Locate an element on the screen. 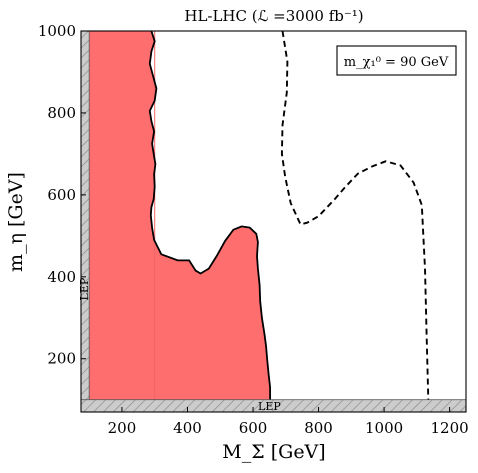 The height and width of the screenshot is (473, 478). x-tick-label: 1000 is located at coordinates (384, 428).